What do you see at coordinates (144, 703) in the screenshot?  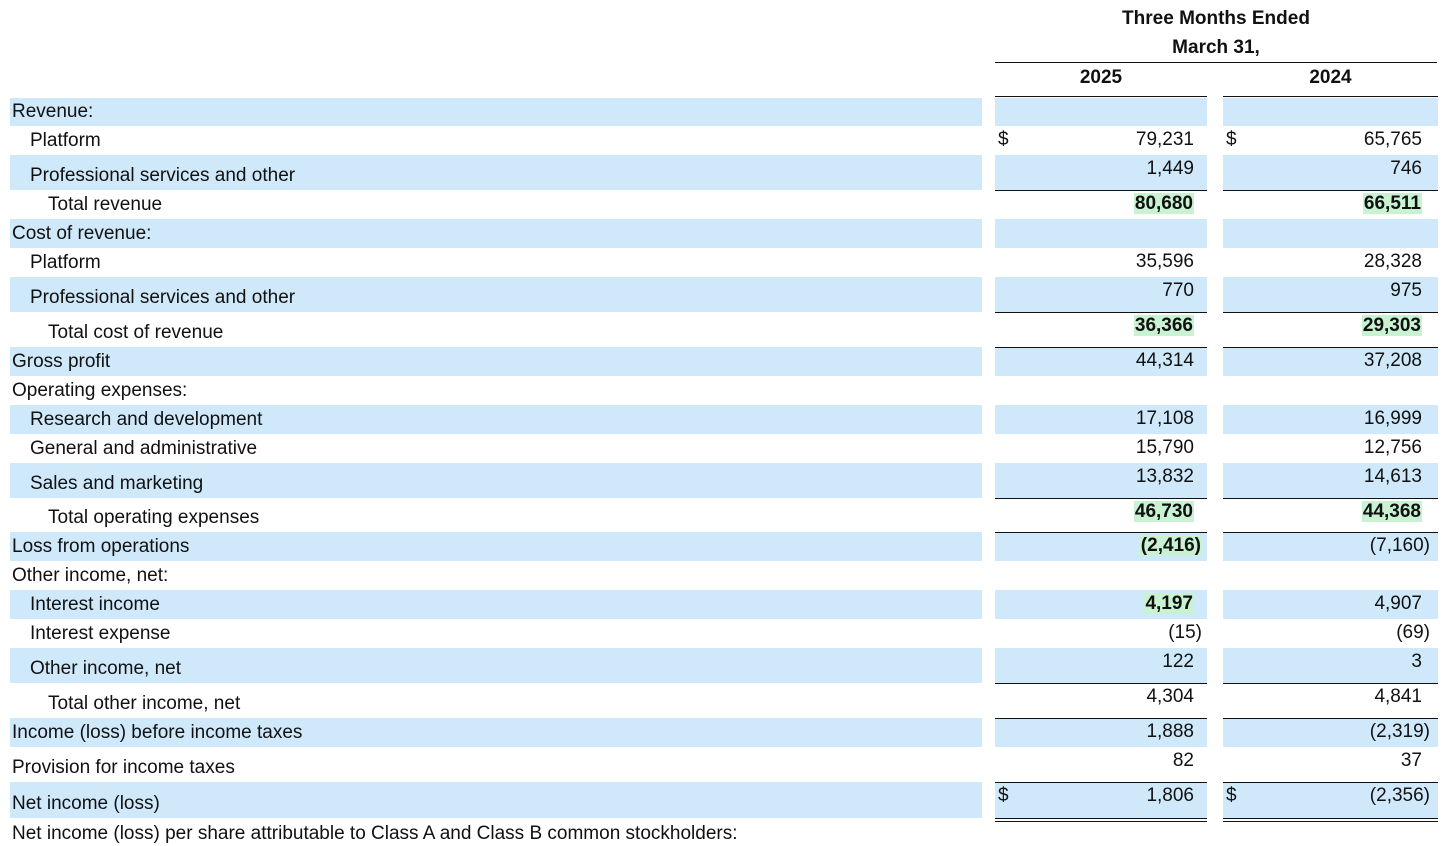 I see `row-label: Total other income, net` at bounding box center [144, 703].